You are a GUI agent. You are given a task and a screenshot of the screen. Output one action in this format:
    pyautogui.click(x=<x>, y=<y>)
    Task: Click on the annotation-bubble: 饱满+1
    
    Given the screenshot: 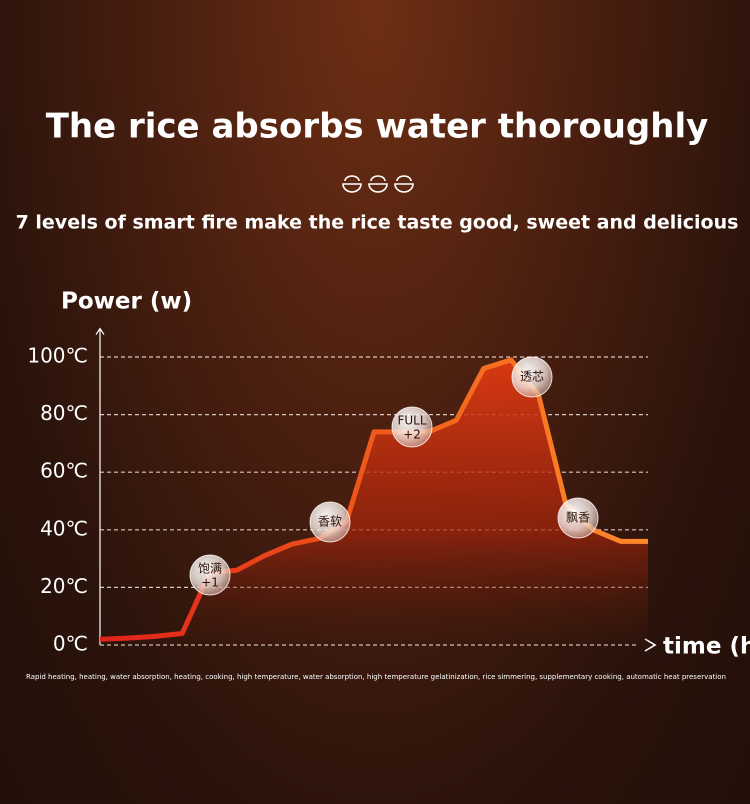 What is the action you would take?
    pyautogui.click(x=210, y=575)
    